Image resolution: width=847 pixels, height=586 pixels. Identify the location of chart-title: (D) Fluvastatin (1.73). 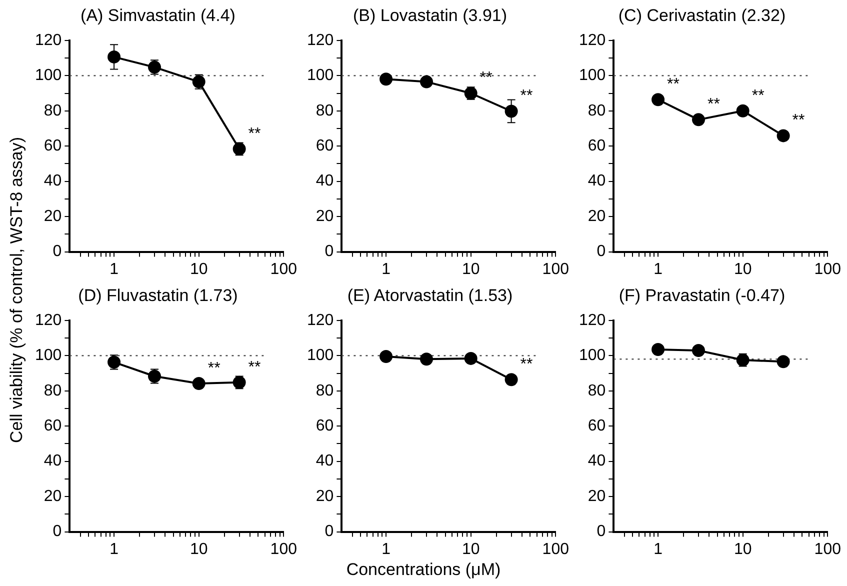
(158, 295).